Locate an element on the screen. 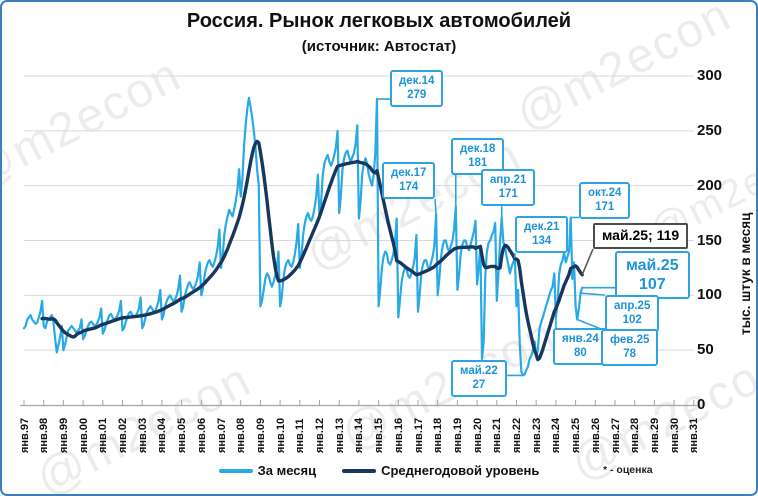 This screenshot has height=496, width=758. y-tick-label: 200 is located at coordinates (710, 185).